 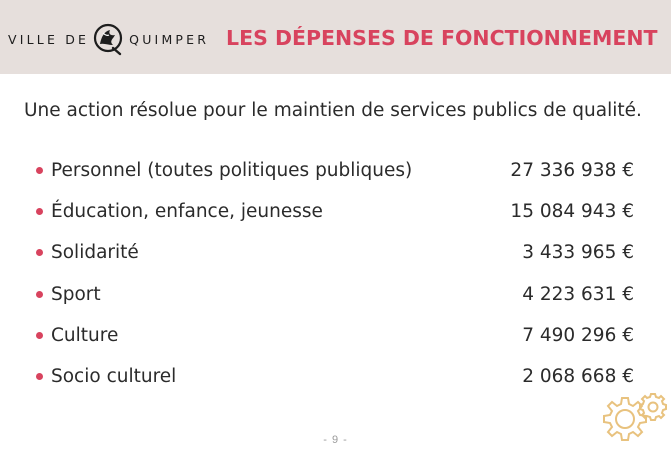 I want to click on item-amount: 4 223 631 €, so click(x=578, y=294).